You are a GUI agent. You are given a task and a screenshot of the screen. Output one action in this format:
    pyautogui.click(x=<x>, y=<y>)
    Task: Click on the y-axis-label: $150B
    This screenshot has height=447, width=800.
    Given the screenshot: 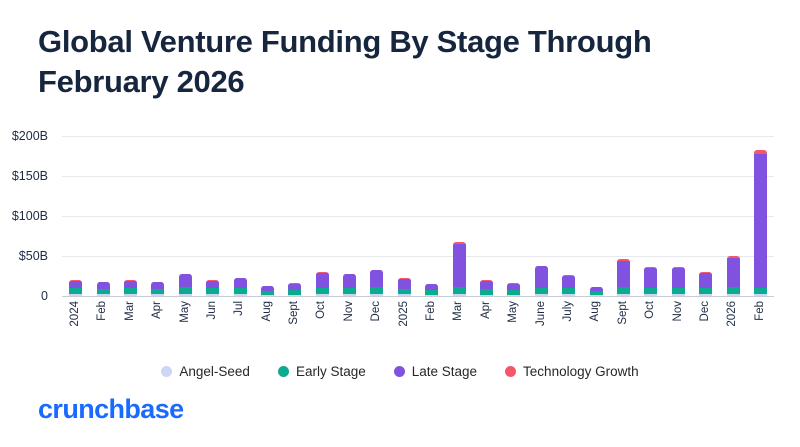 What is the action you would take?
    pyautogui.click(x=29, y=176)
    